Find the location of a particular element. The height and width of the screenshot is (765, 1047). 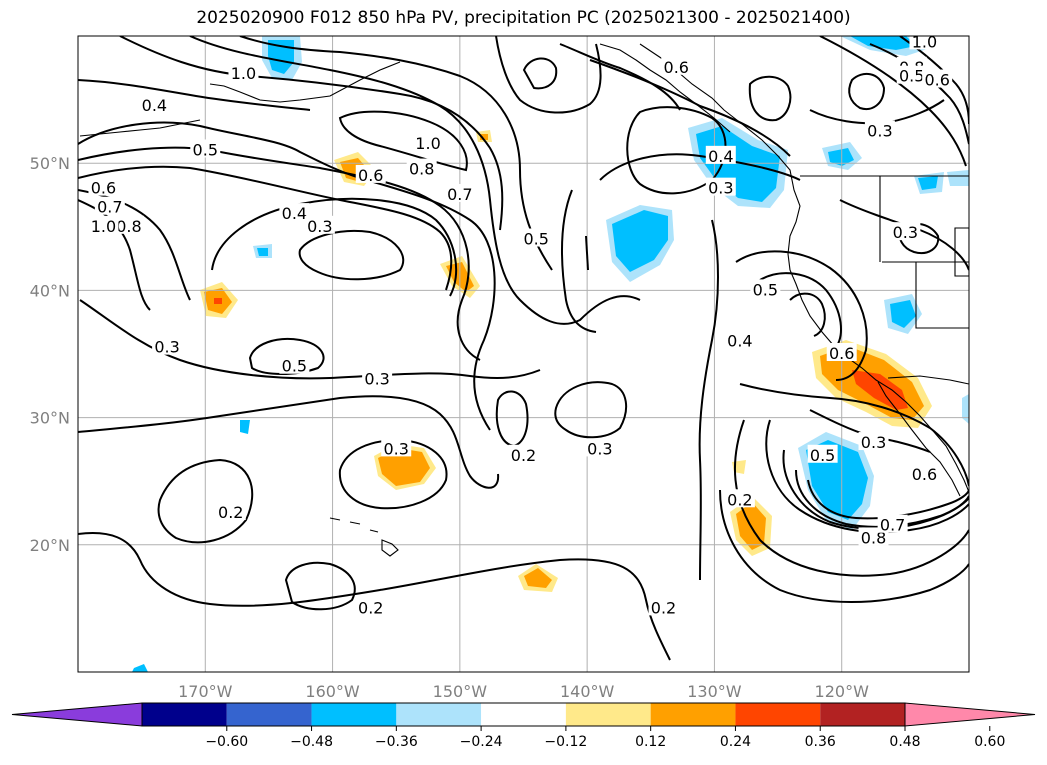

colorbar-tick-label: −0.24 is located at coordinates (481, 742).